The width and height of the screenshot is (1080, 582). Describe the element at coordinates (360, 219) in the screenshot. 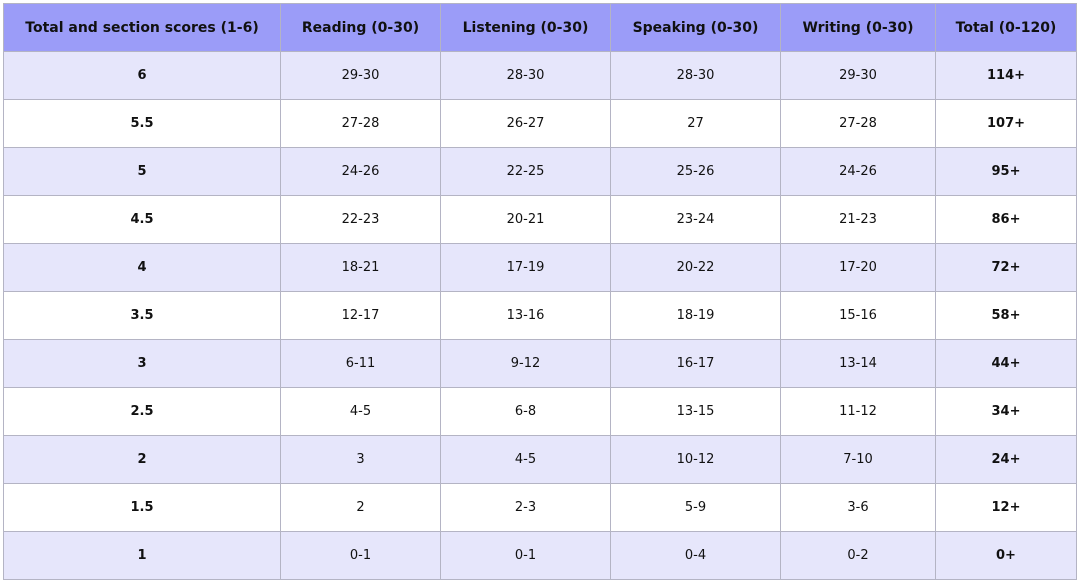

I see `section-cell: 22-23` at that location.